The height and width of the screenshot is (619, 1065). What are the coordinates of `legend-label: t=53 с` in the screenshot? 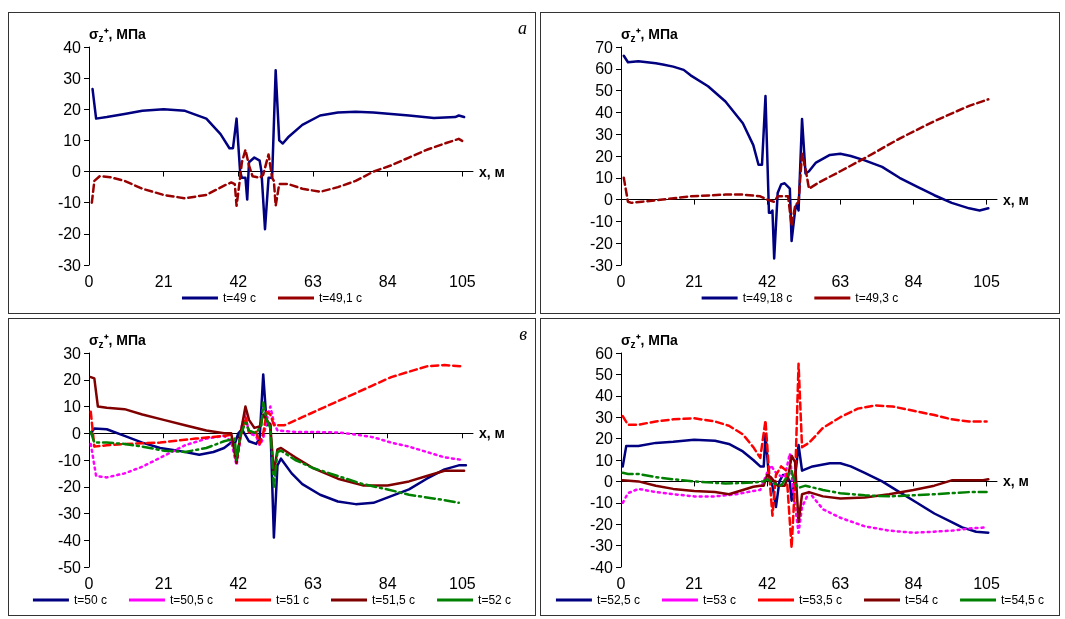 It's located at (719, 600).